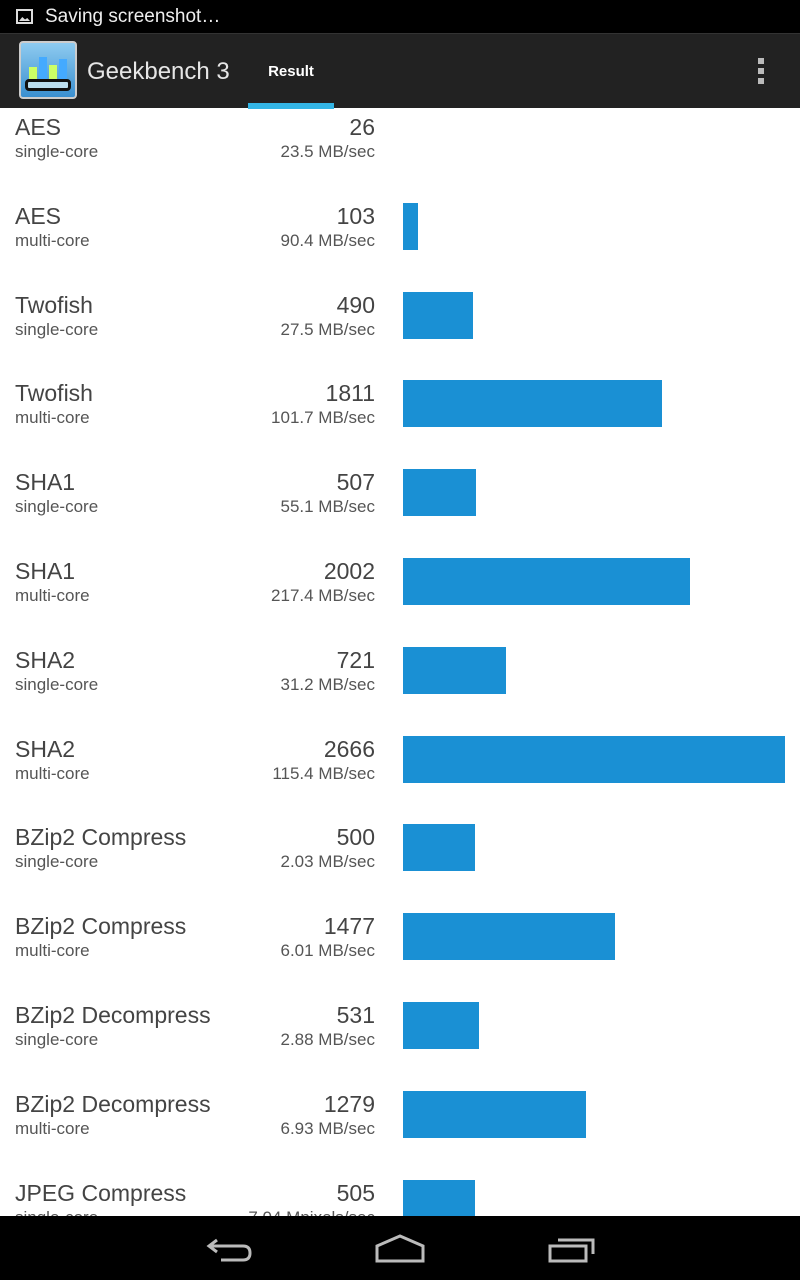  I want to click on benchmark-score: 1811, so click(350, 393).